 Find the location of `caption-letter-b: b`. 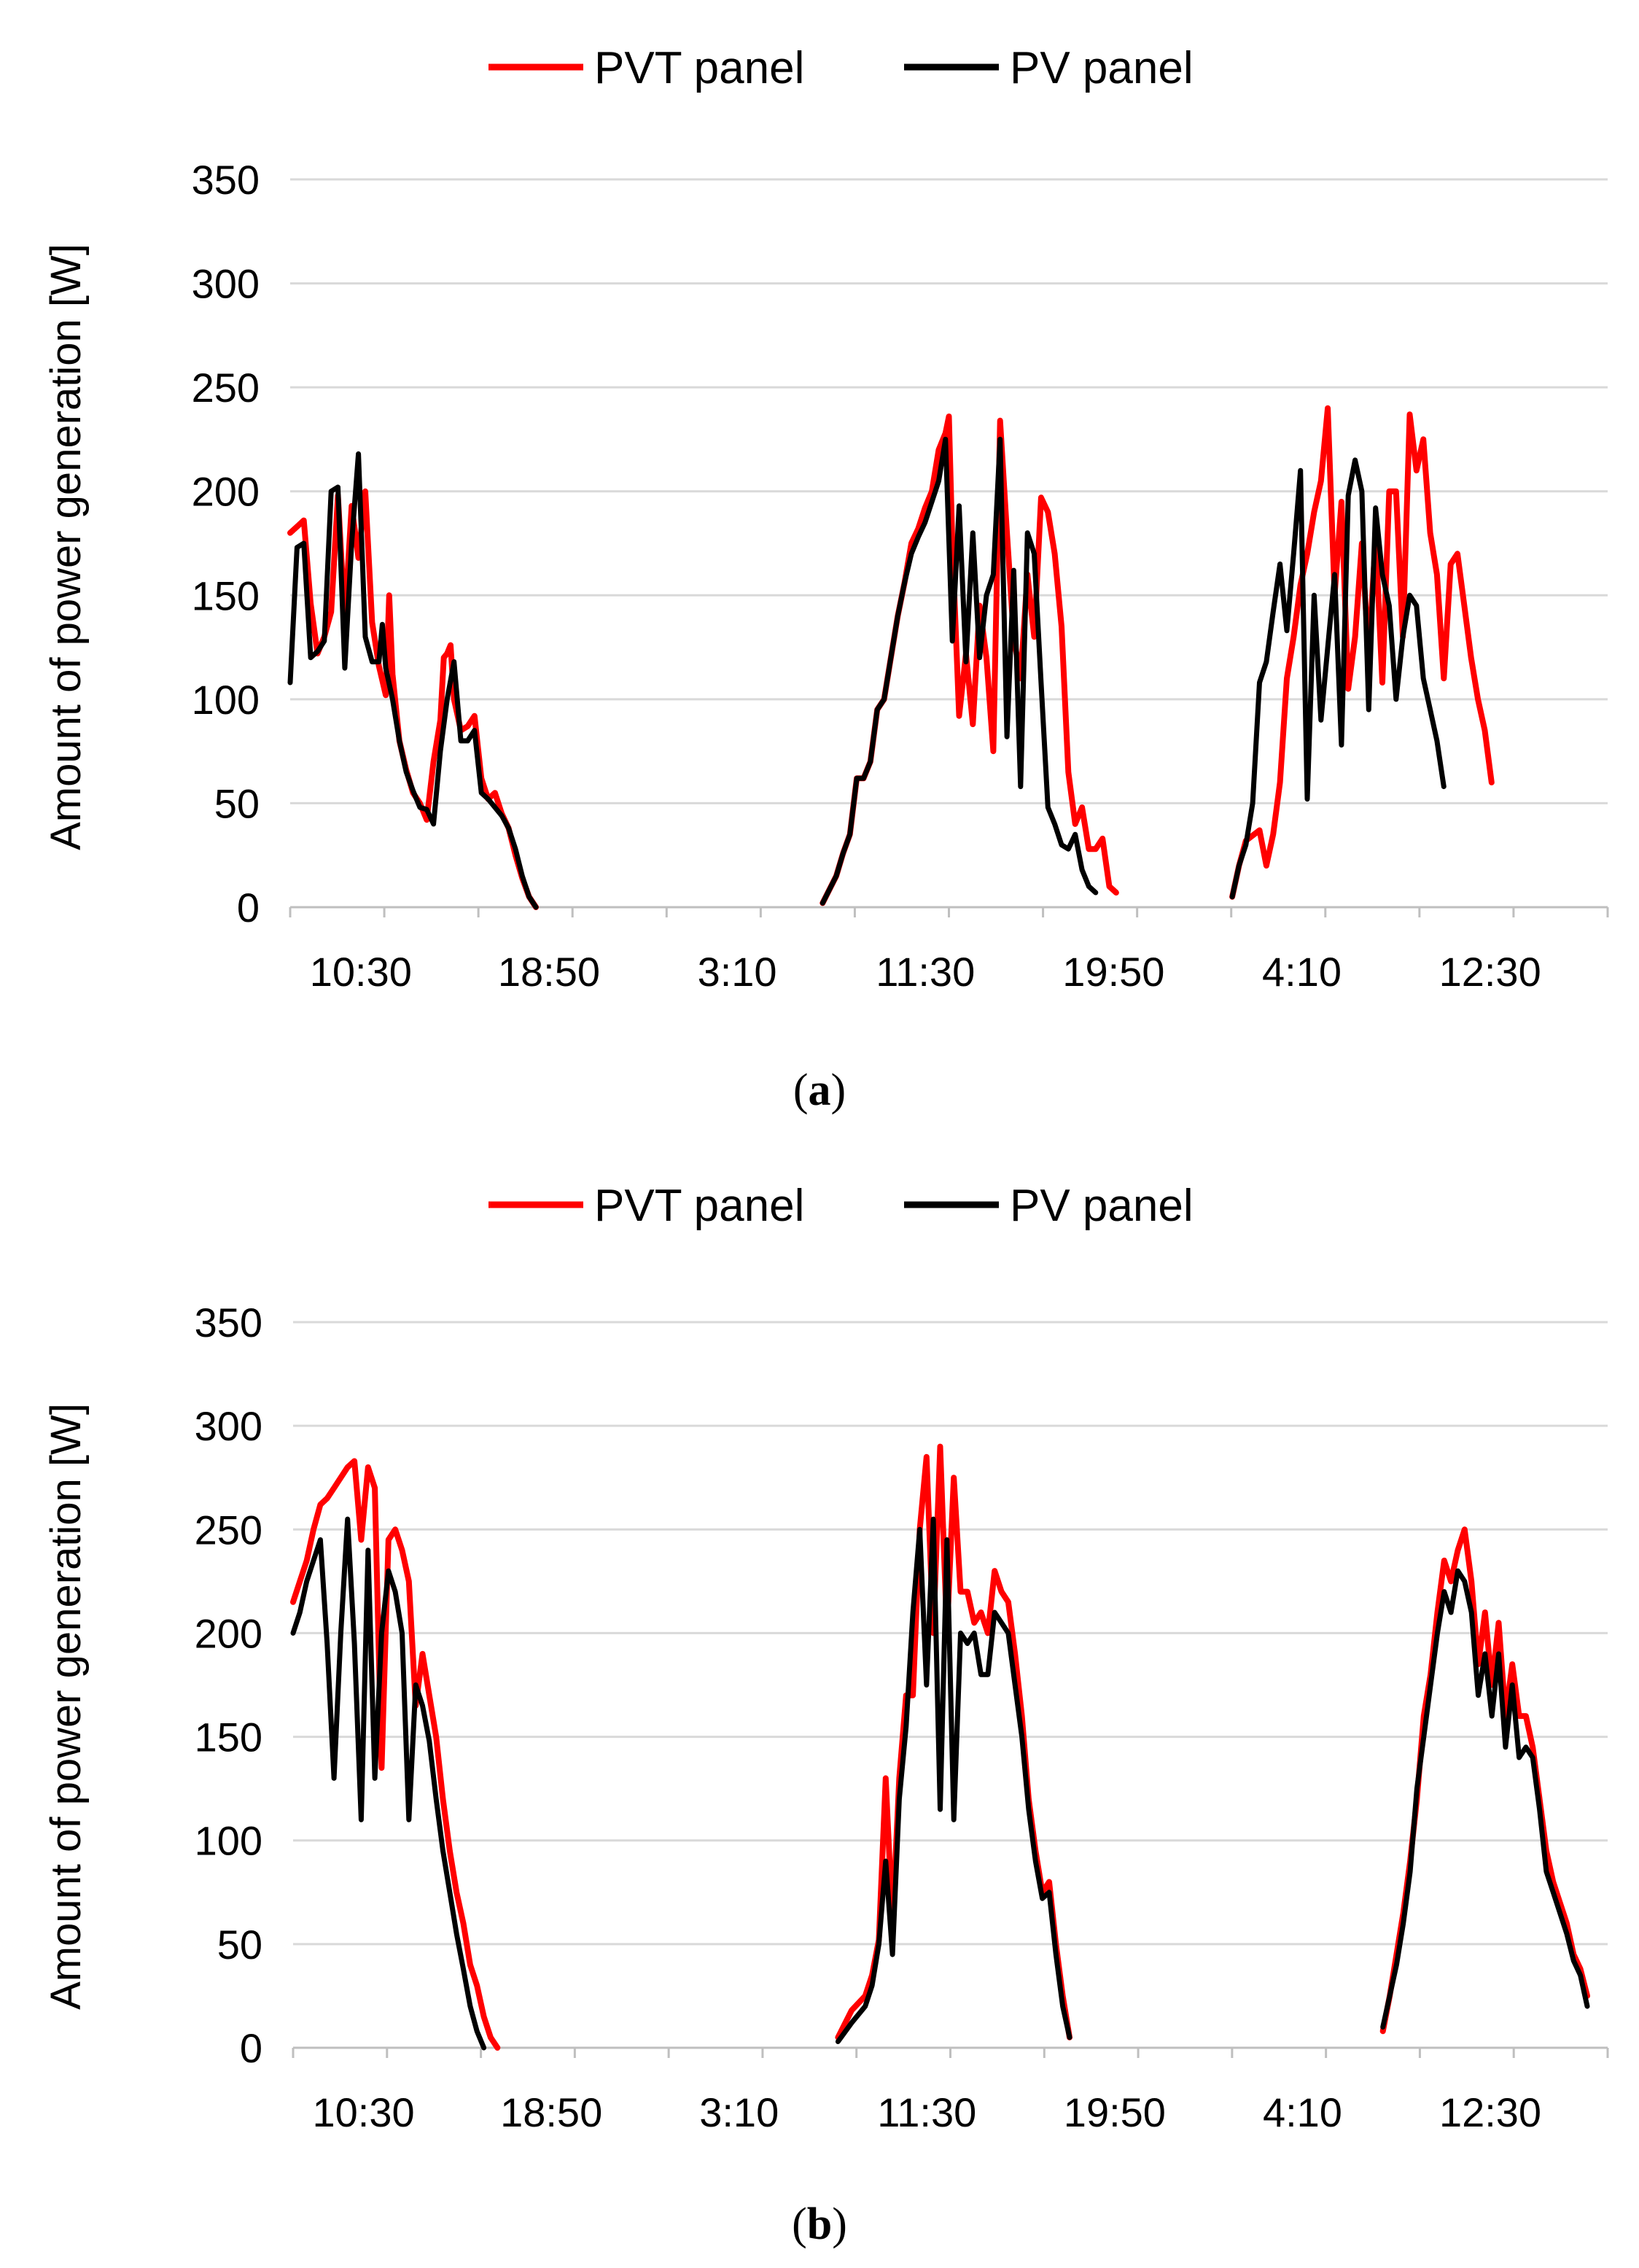

caption-letter-b: b is located at coordinates (819, 2224).